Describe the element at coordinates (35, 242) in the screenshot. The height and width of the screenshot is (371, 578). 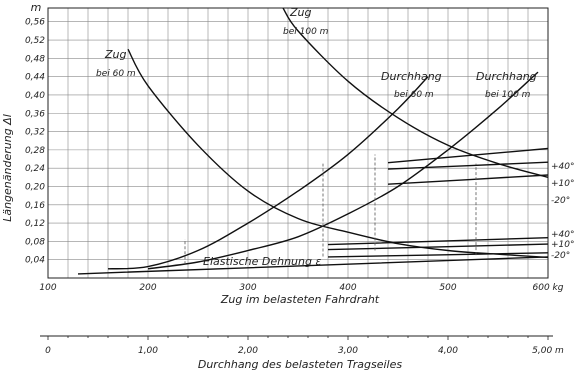
I see `y-tick-label: 0,08` at that location.